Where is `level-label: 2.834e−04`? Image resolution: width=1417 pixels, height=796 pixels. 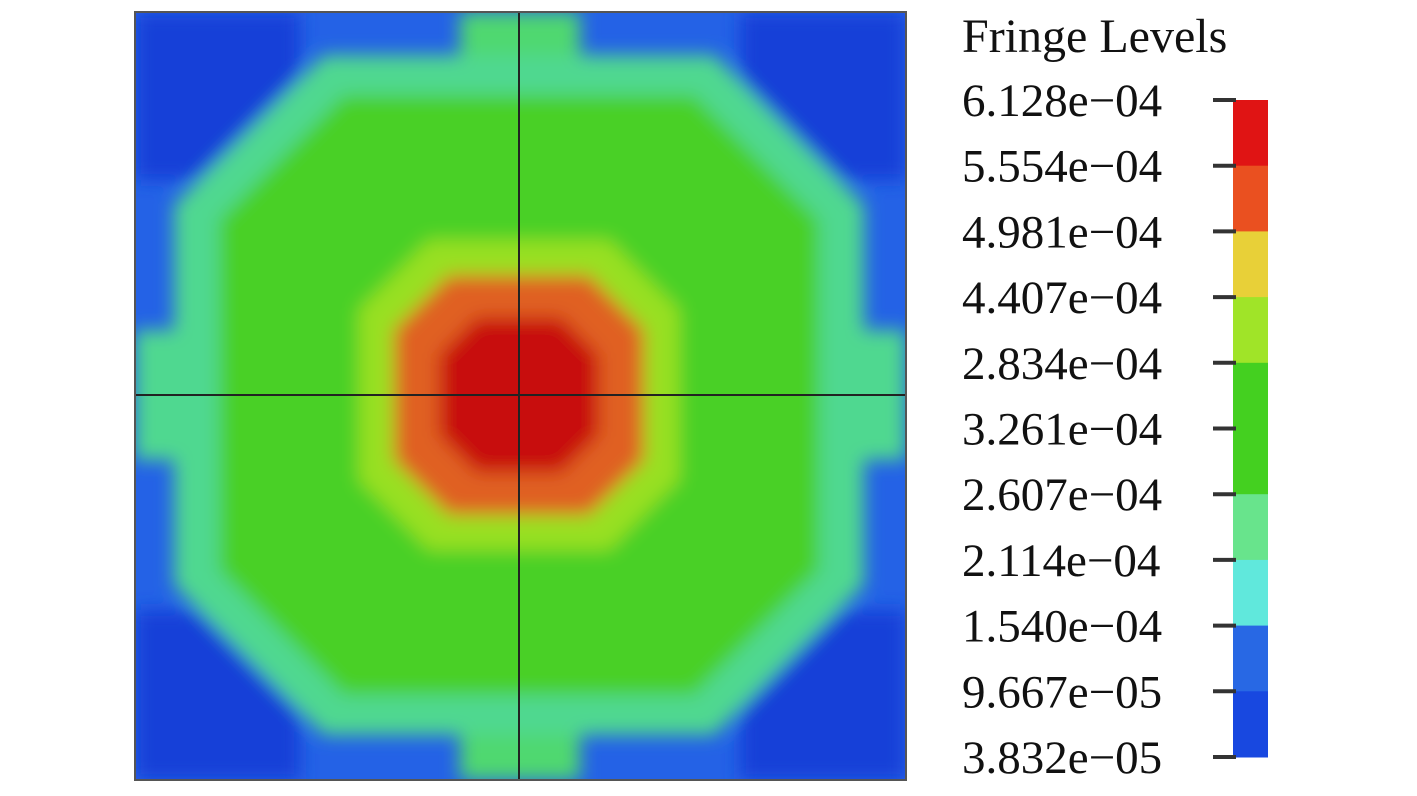 level-label: 2.834e−04 is located at coordinates (1062, 364).